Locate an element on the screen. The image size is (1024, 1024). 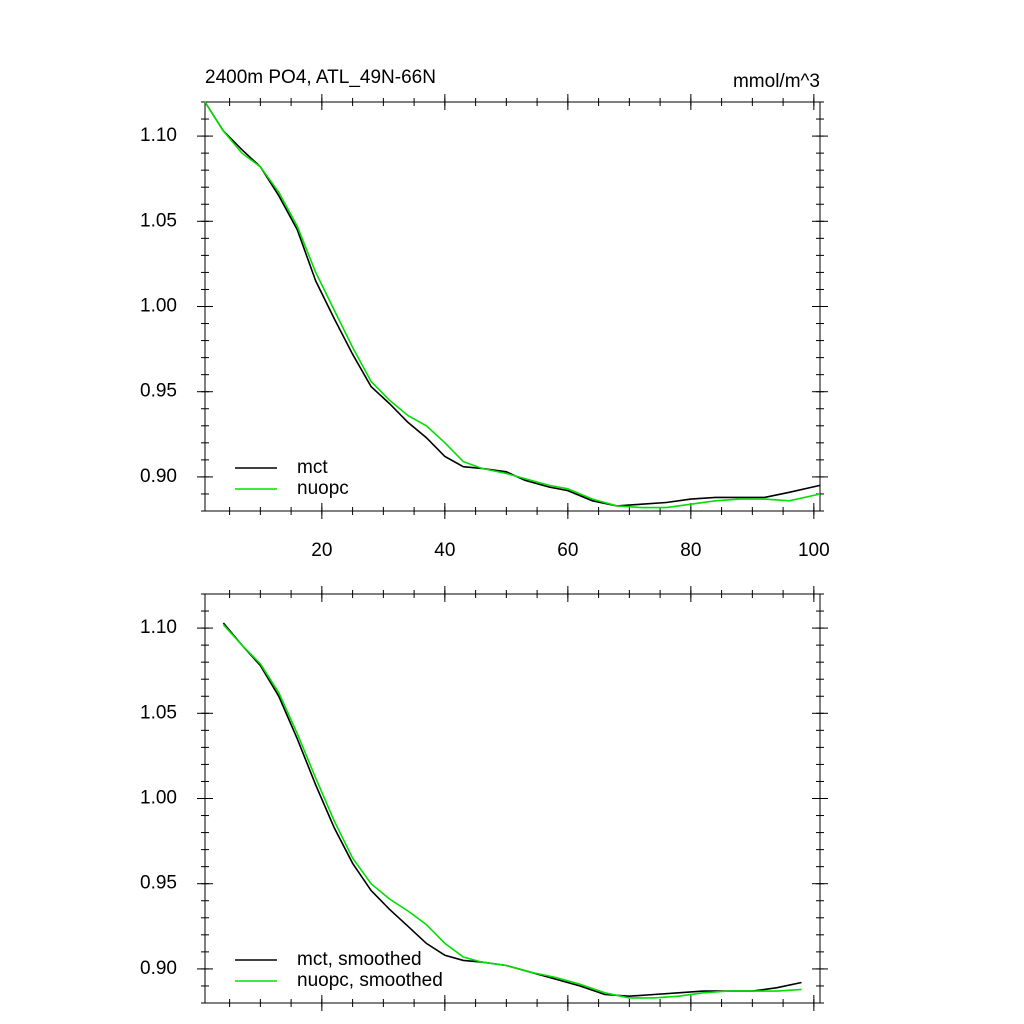
x-tick-label: 80 is located at coordinates (690, 550).